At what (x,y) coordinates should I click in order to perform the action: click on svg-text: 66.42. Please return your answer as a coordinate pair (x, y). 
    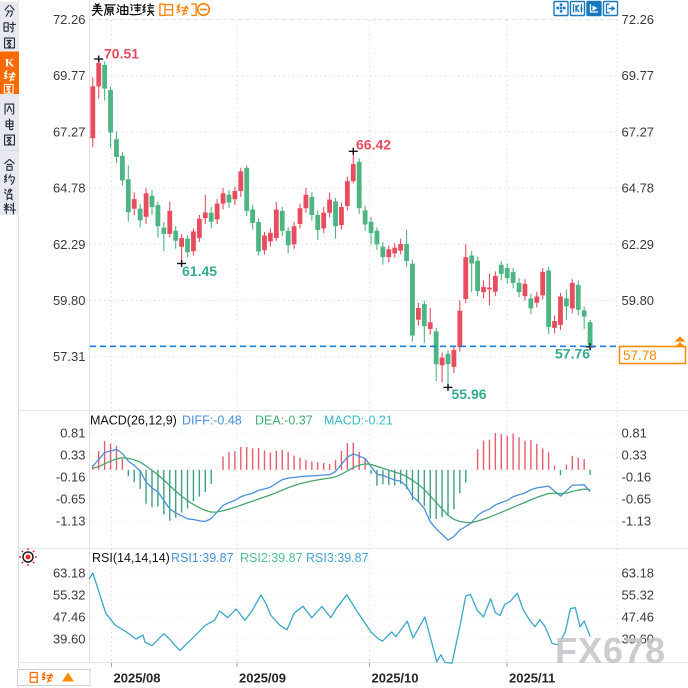
    Looking at the image, I should click on (373, 145).